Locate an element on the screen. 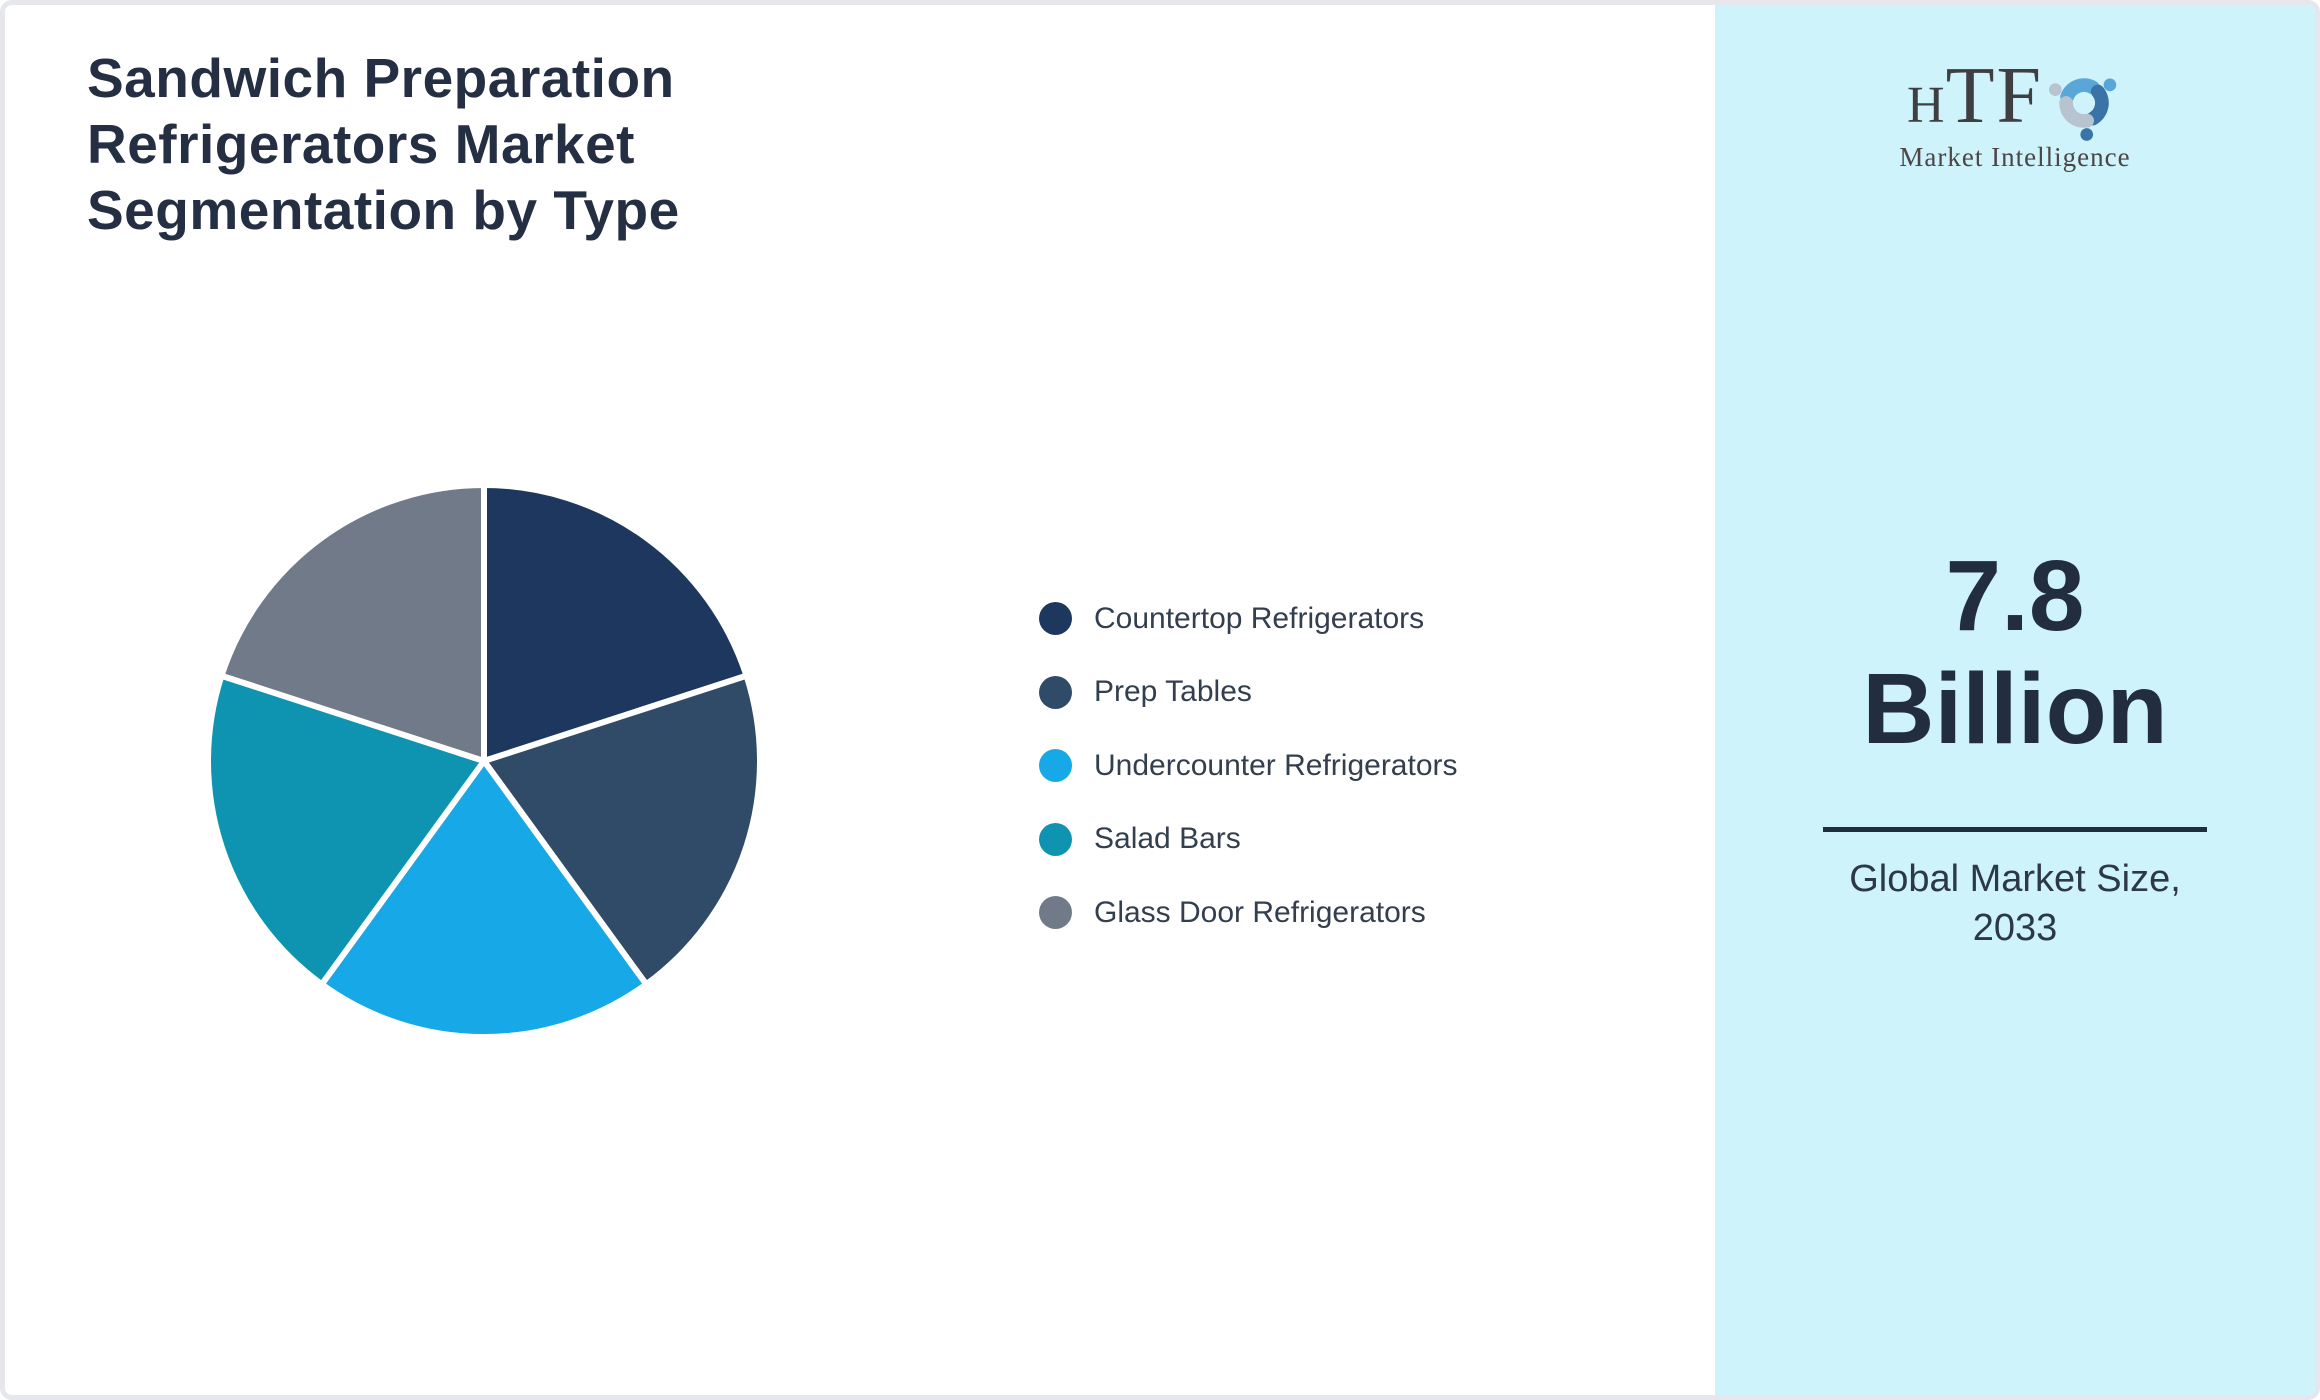 The image size is (2320, 1400). legend-item: Salad Bars is located at coordinates (1248, 840).